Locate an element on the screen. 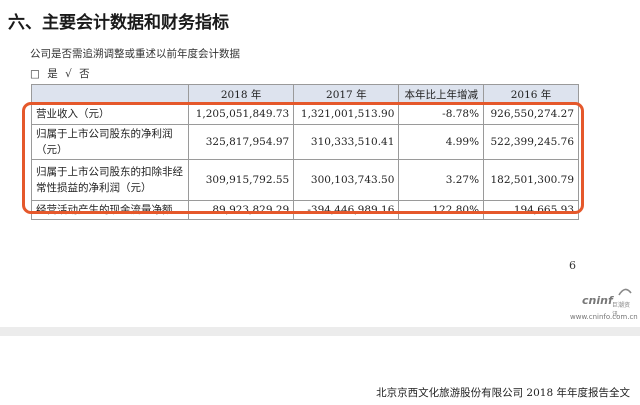 This screenshot has width=640, height=405. row-label-line: 归属于上市公司股东的净利润 is located at coordinates (104, 134).